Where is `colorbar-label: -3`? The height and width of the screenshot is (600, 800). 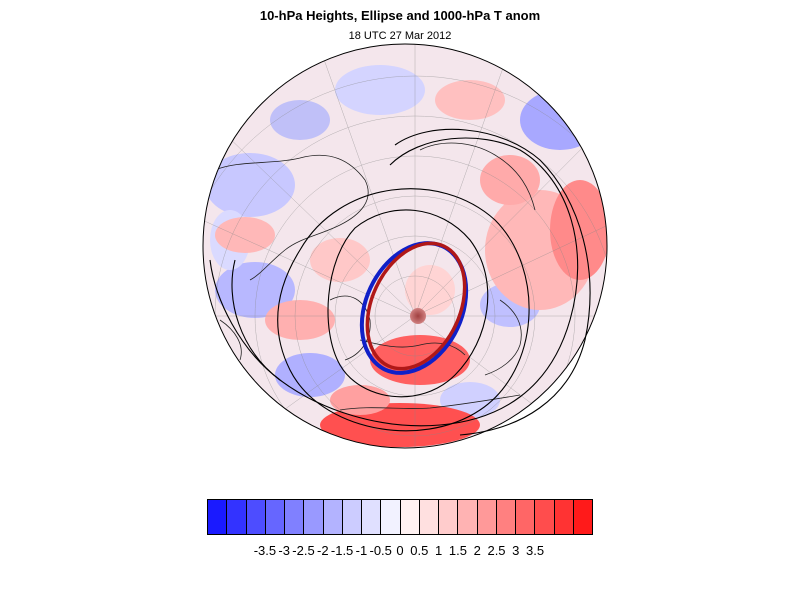 colorbar-label: -3 is located at coordinates (284, 550).